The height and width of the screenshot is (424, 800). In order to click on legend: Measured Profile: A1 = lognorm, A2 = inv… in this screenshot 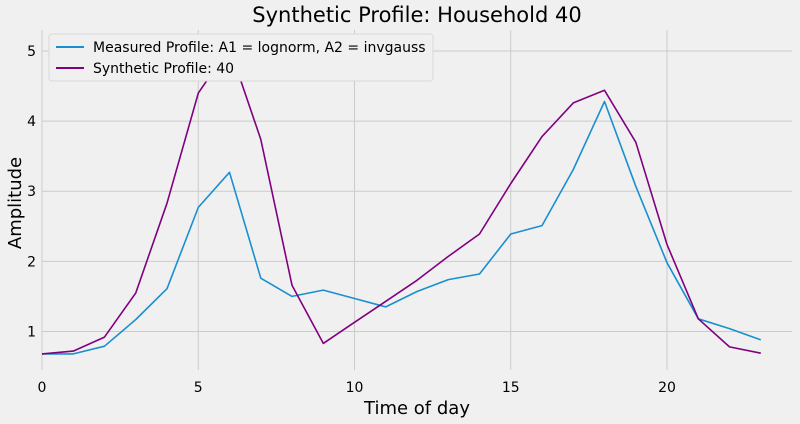, I will do `click(241, 57)`.